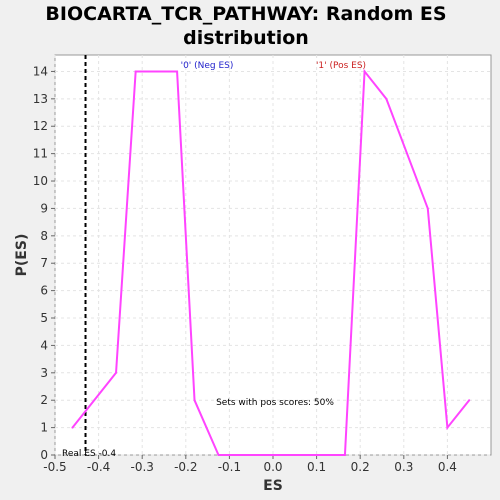 This screenshot has width=500, height=500. Describe the element at coordinates (275, 403) in the screenshot. I see `pos-scores-label: Sets with pos scores: 50%` at that location.